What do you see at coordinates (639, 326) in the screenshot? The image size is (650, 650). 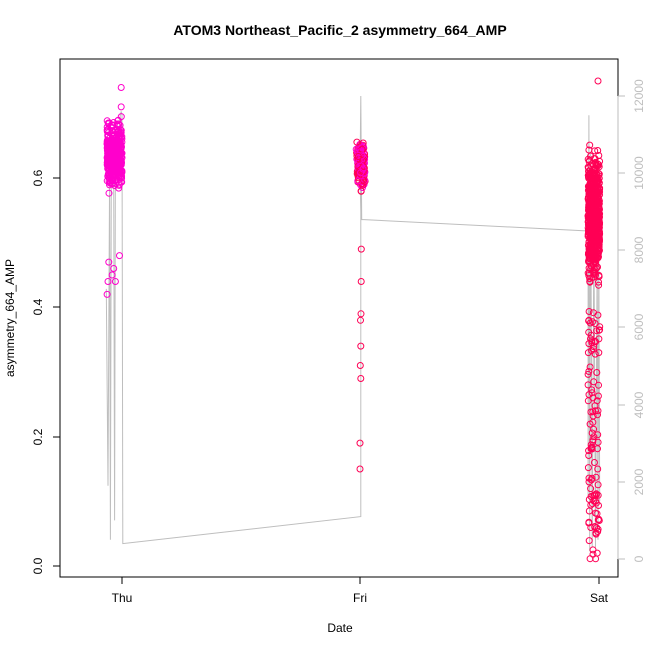 I see `right-y-tick-label-3: 6000` at bounding box center [639, 326].